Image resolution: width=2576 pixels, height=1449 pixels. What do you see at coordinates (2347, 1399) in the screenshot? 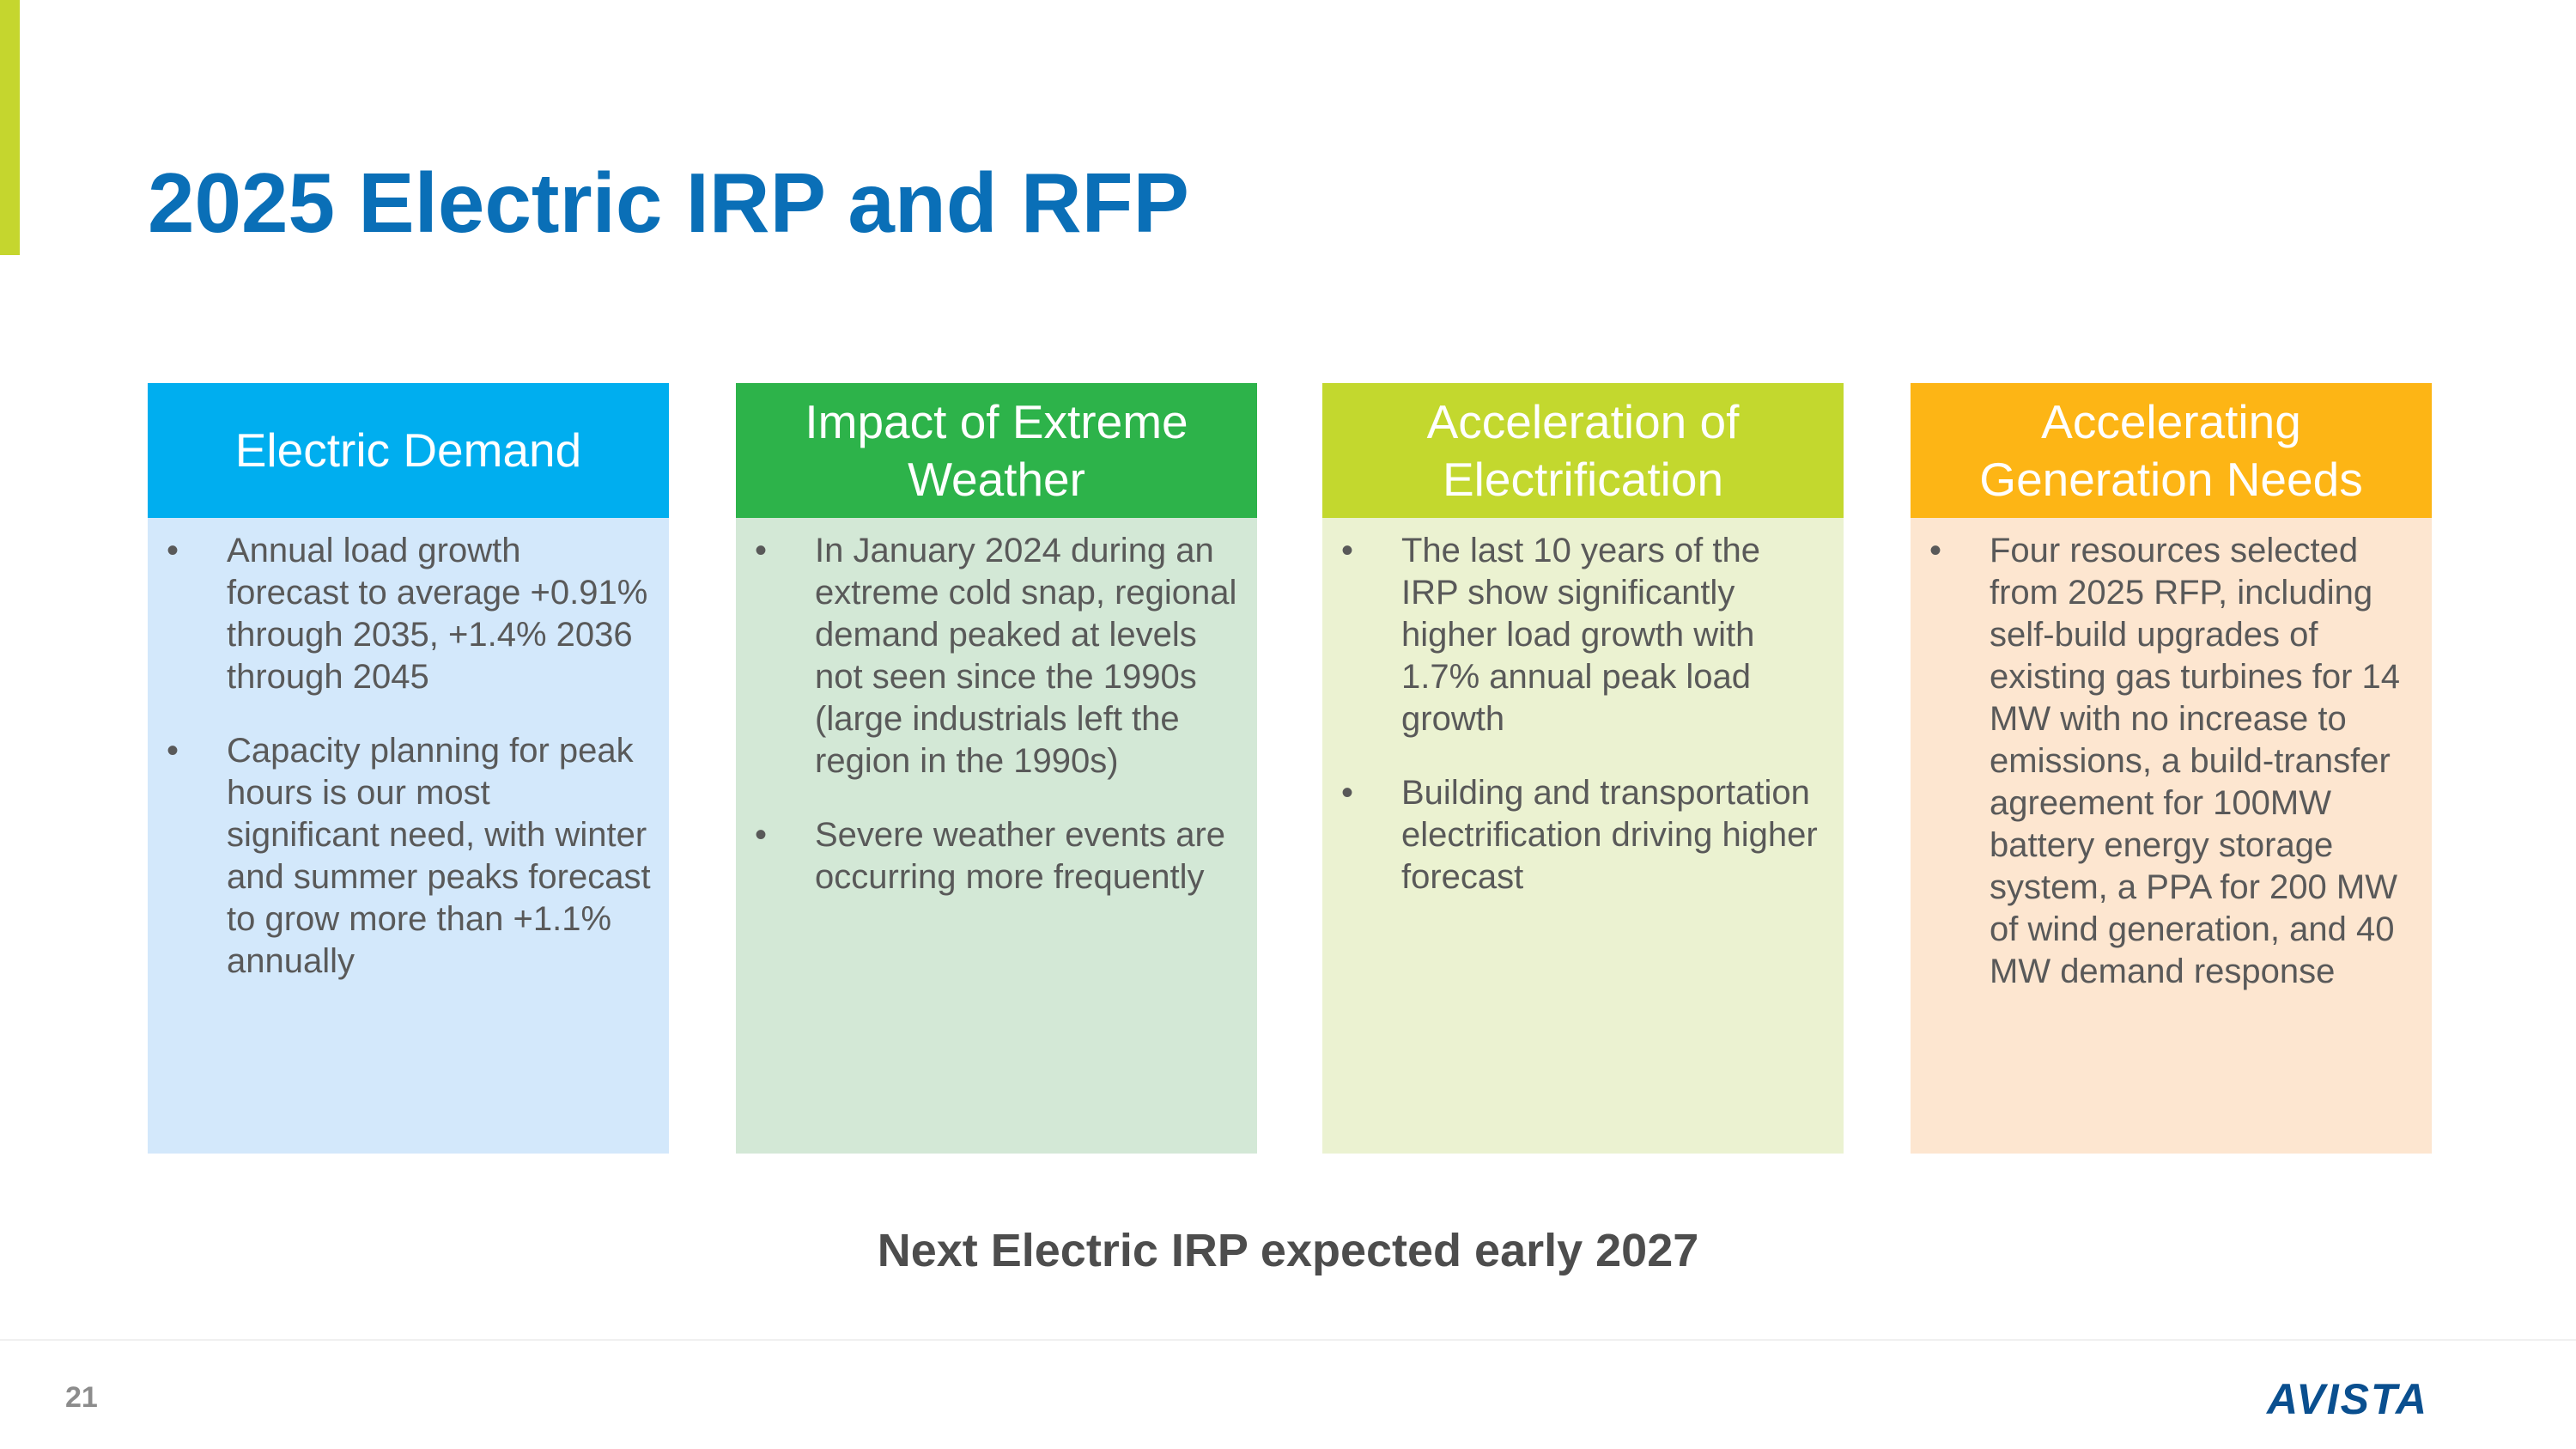
I see `logo: AVISTA` at bounding box center [2347, 1399].